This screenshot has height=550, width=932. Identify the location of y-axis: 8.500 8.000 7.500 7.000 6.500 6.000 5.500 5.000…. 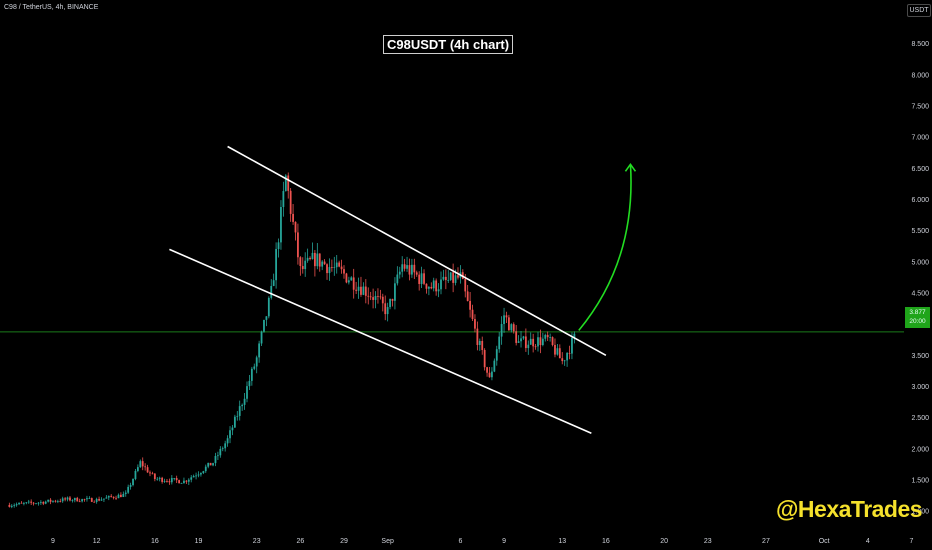
(920, 278).